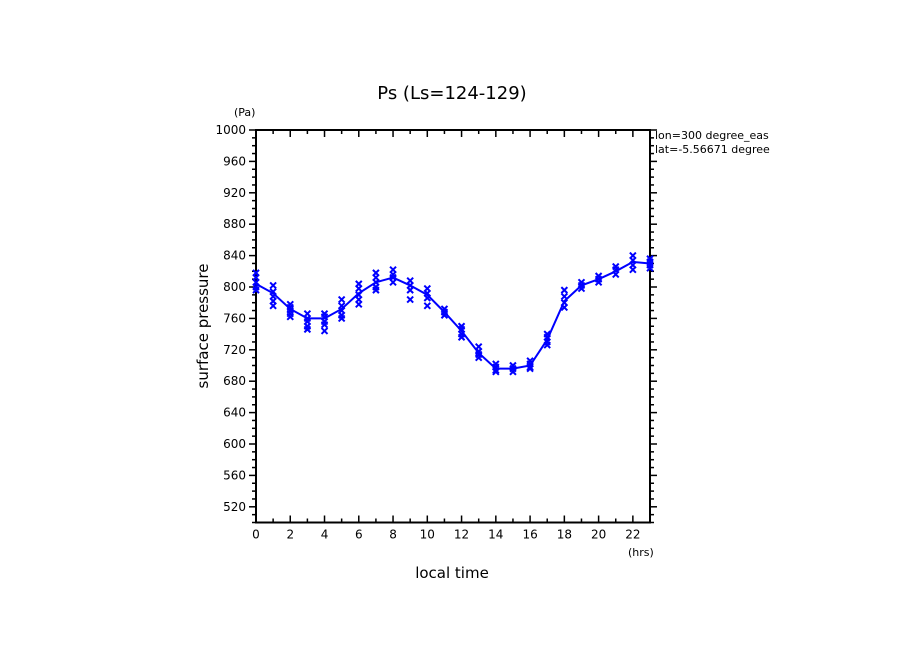 The width and height of the screenshot is (904, 654). I want to click on y-tick-label: 520, so click(234, 507).